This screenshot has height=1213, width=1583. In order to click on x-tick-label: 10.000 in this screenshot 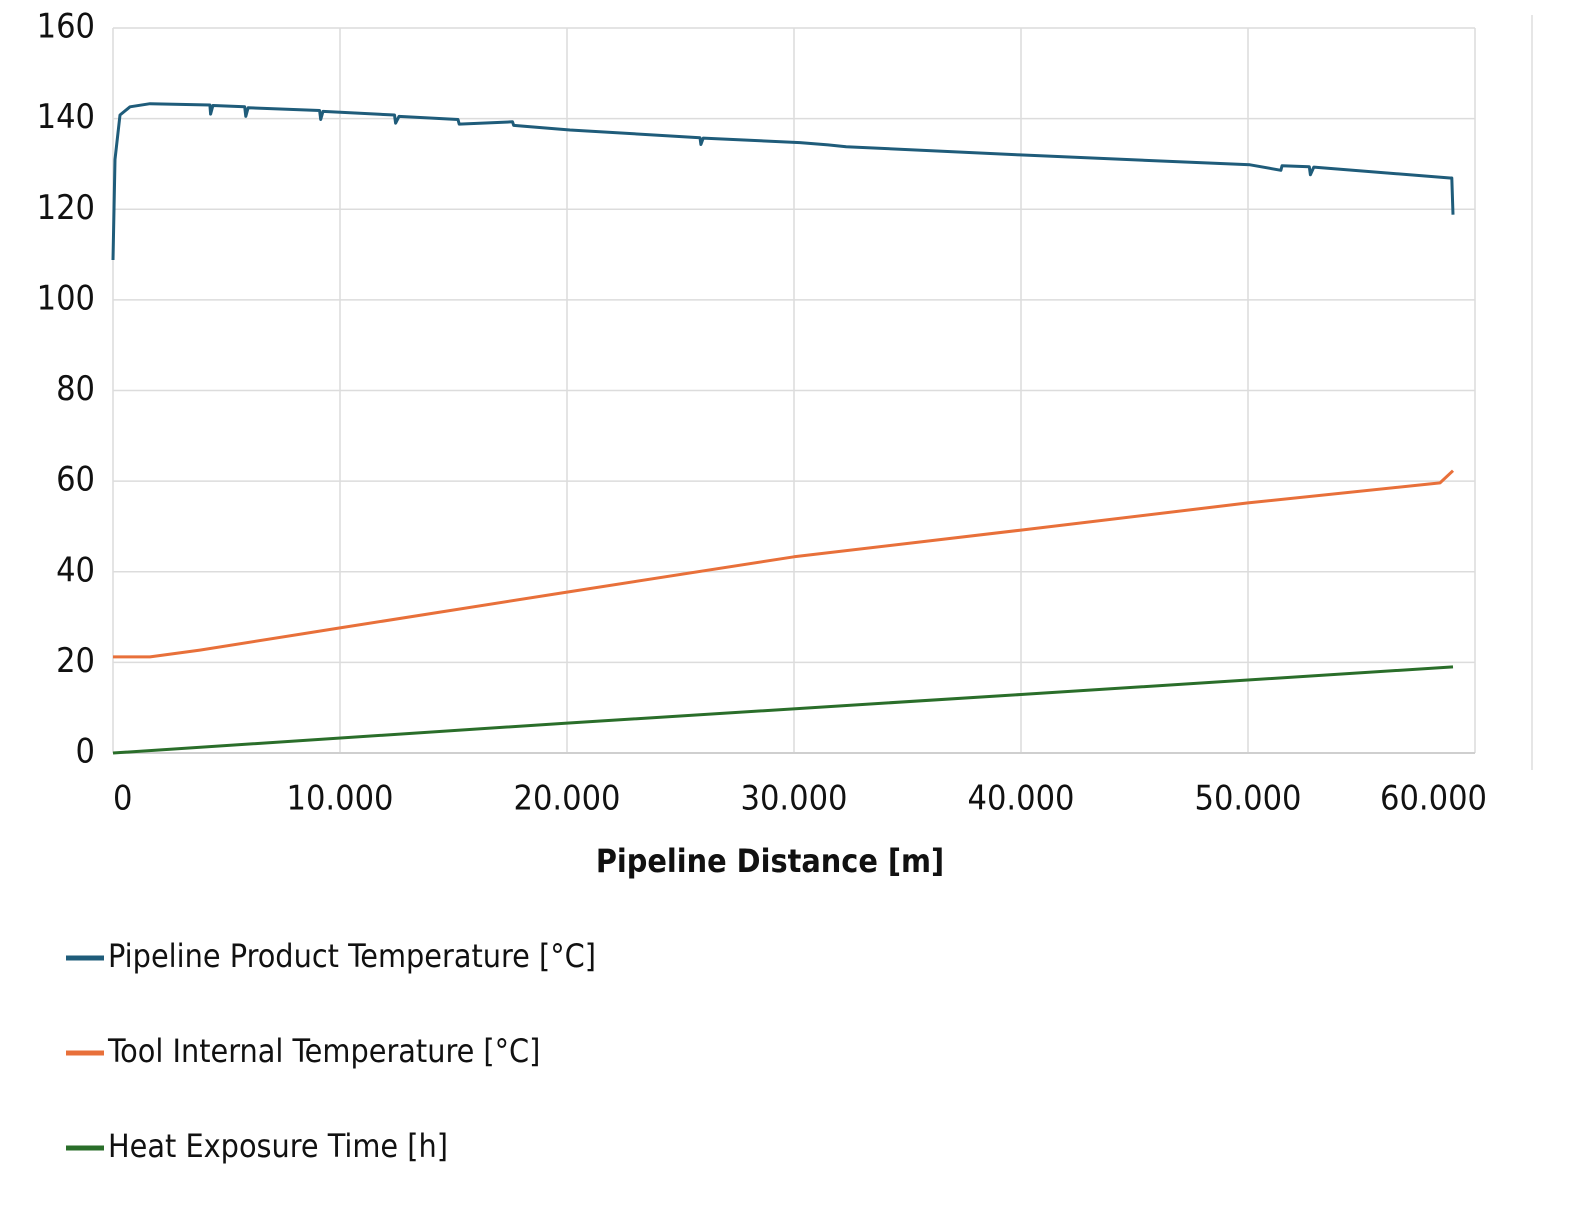, I will do `click(340, 799)`.